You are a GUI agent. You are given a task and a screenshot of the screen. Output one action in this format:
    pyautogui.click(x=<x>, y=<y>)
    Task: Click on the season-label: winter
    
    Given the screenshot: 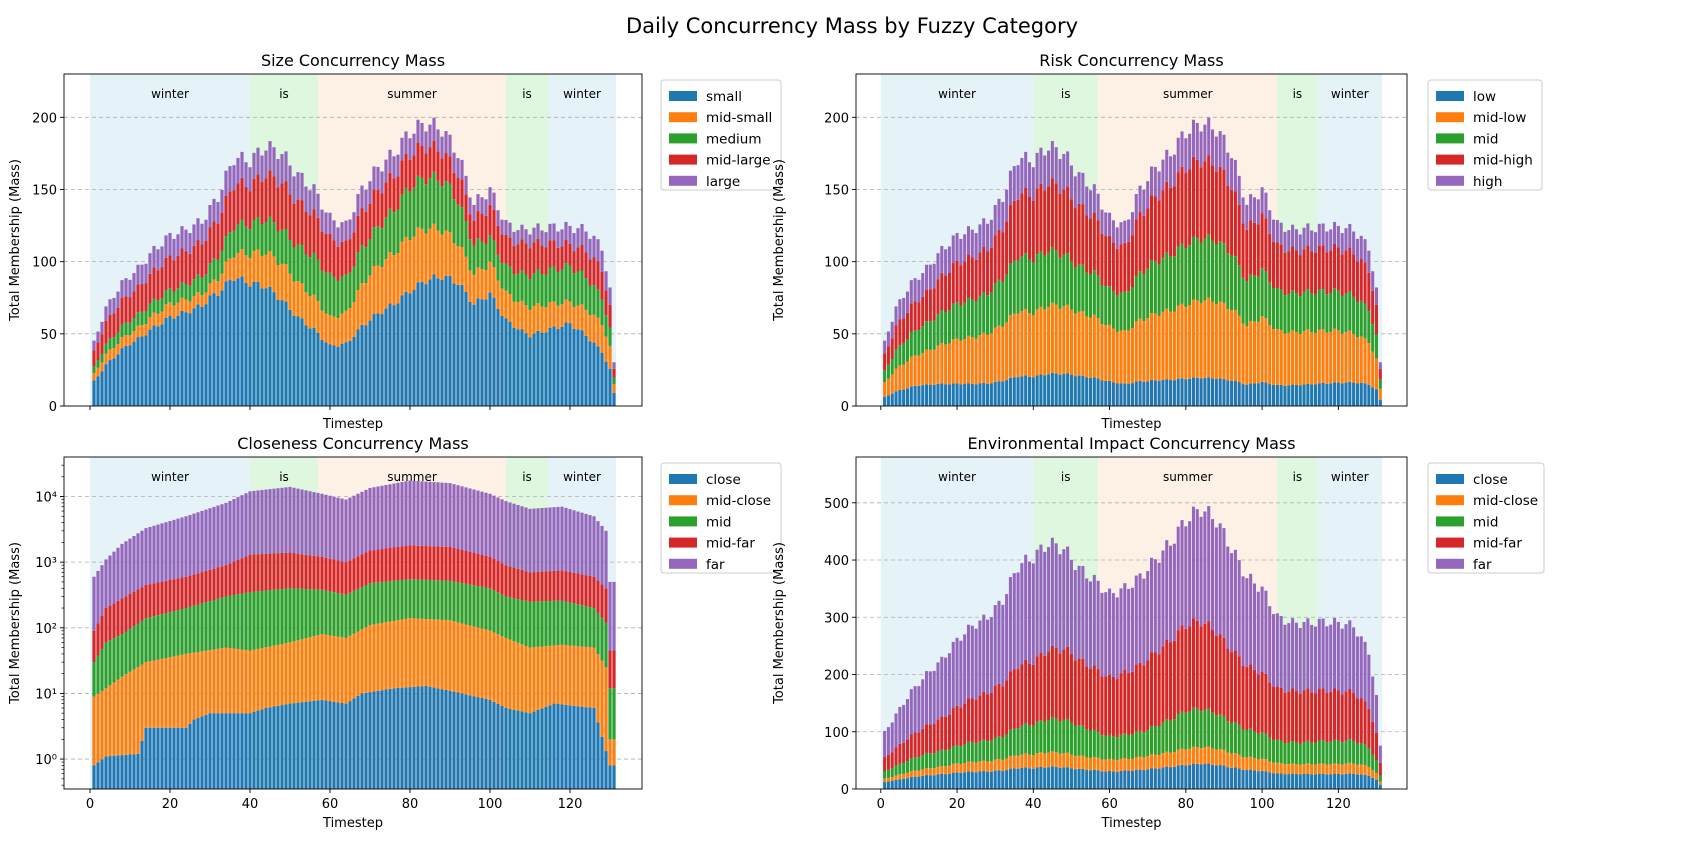 What is the action you would take?
    pyautogui.click(x=957, y=477)
    